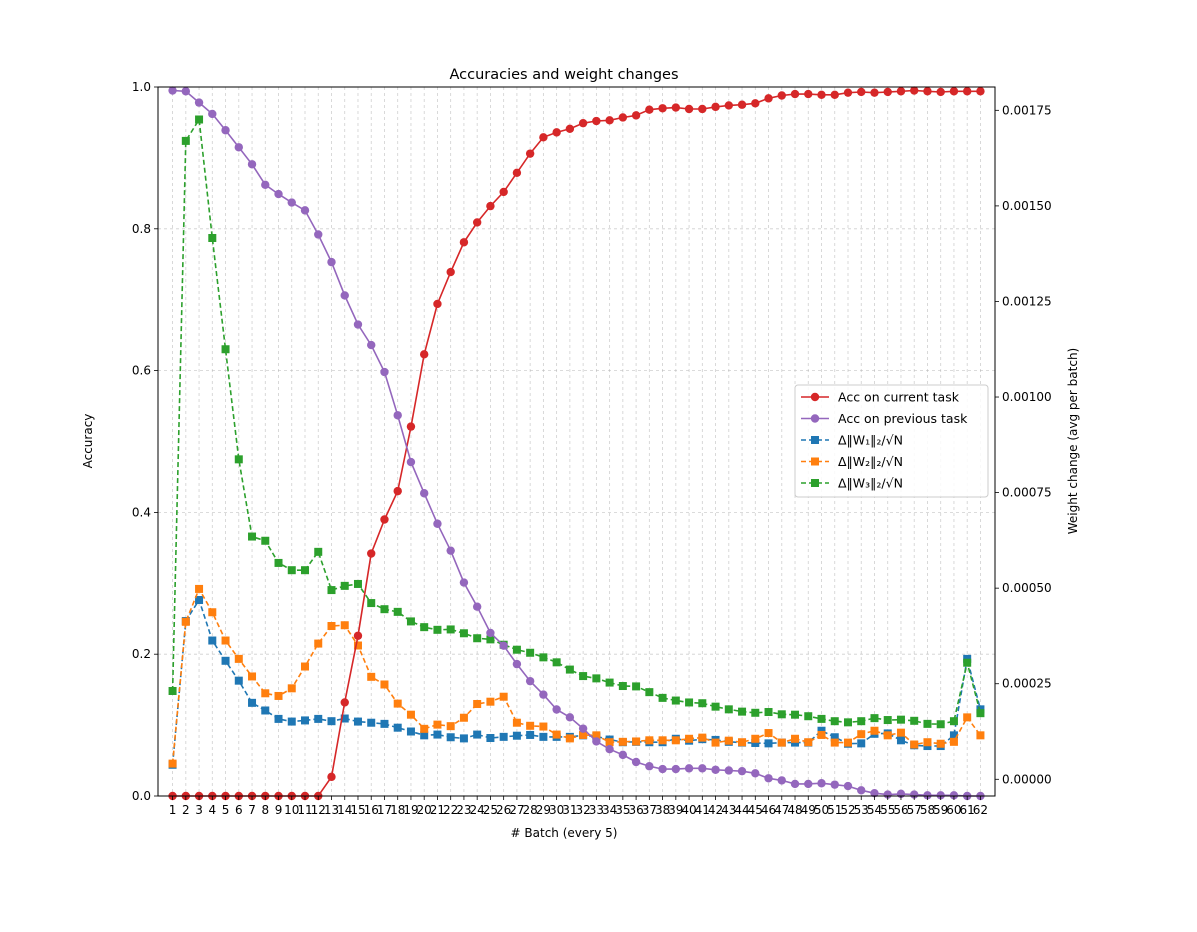 The width and height of the screenshot is (1197, 932). Describe the element at coordinates (239, 810) in the screenshot. I see `x-tick-label: 6` at that location.